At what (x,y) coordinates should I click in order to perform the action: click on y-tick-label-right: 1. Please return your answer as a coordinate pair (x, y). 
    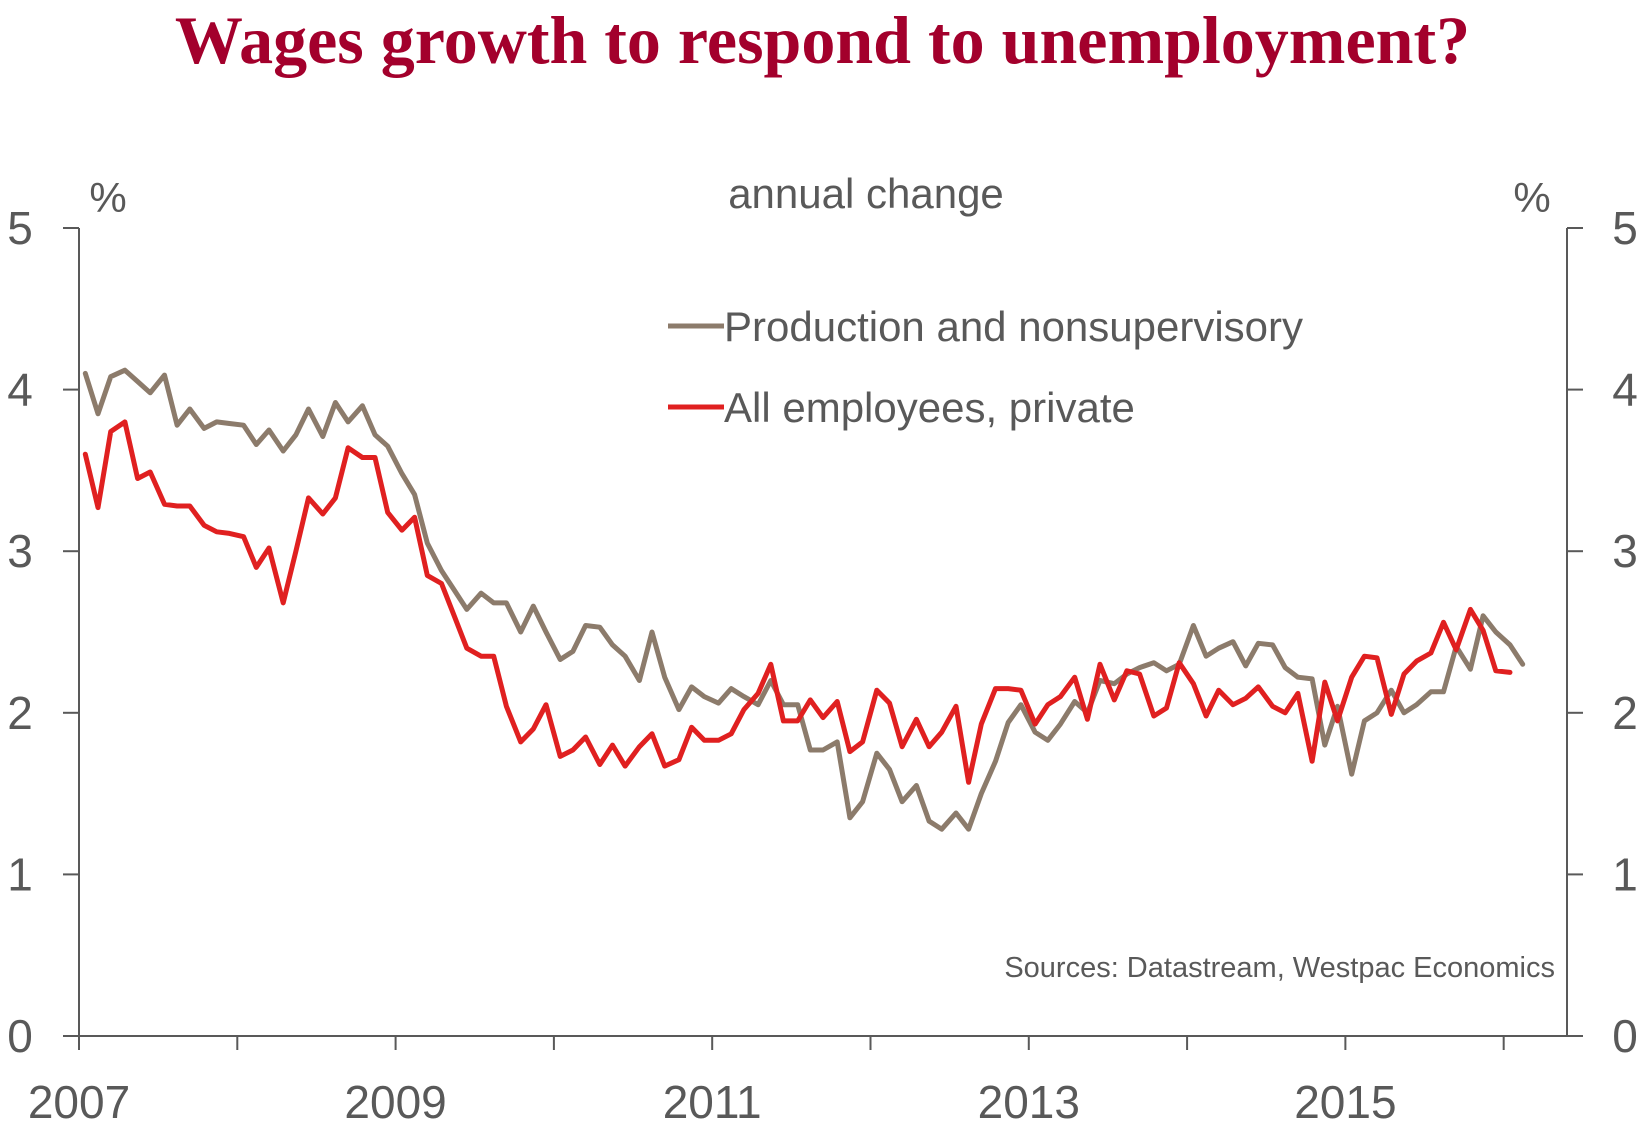
    Looking at the image, I should click on (1625, 874).